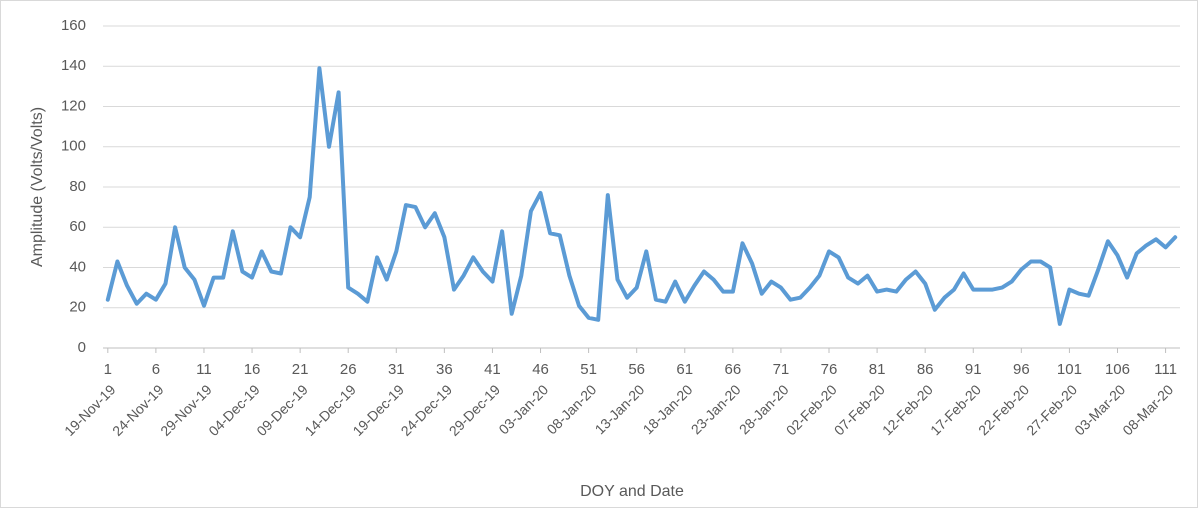 The height and width of the screenshot is (508, 1198). I want to click on y-tick-label: 120, so click(73, 105).